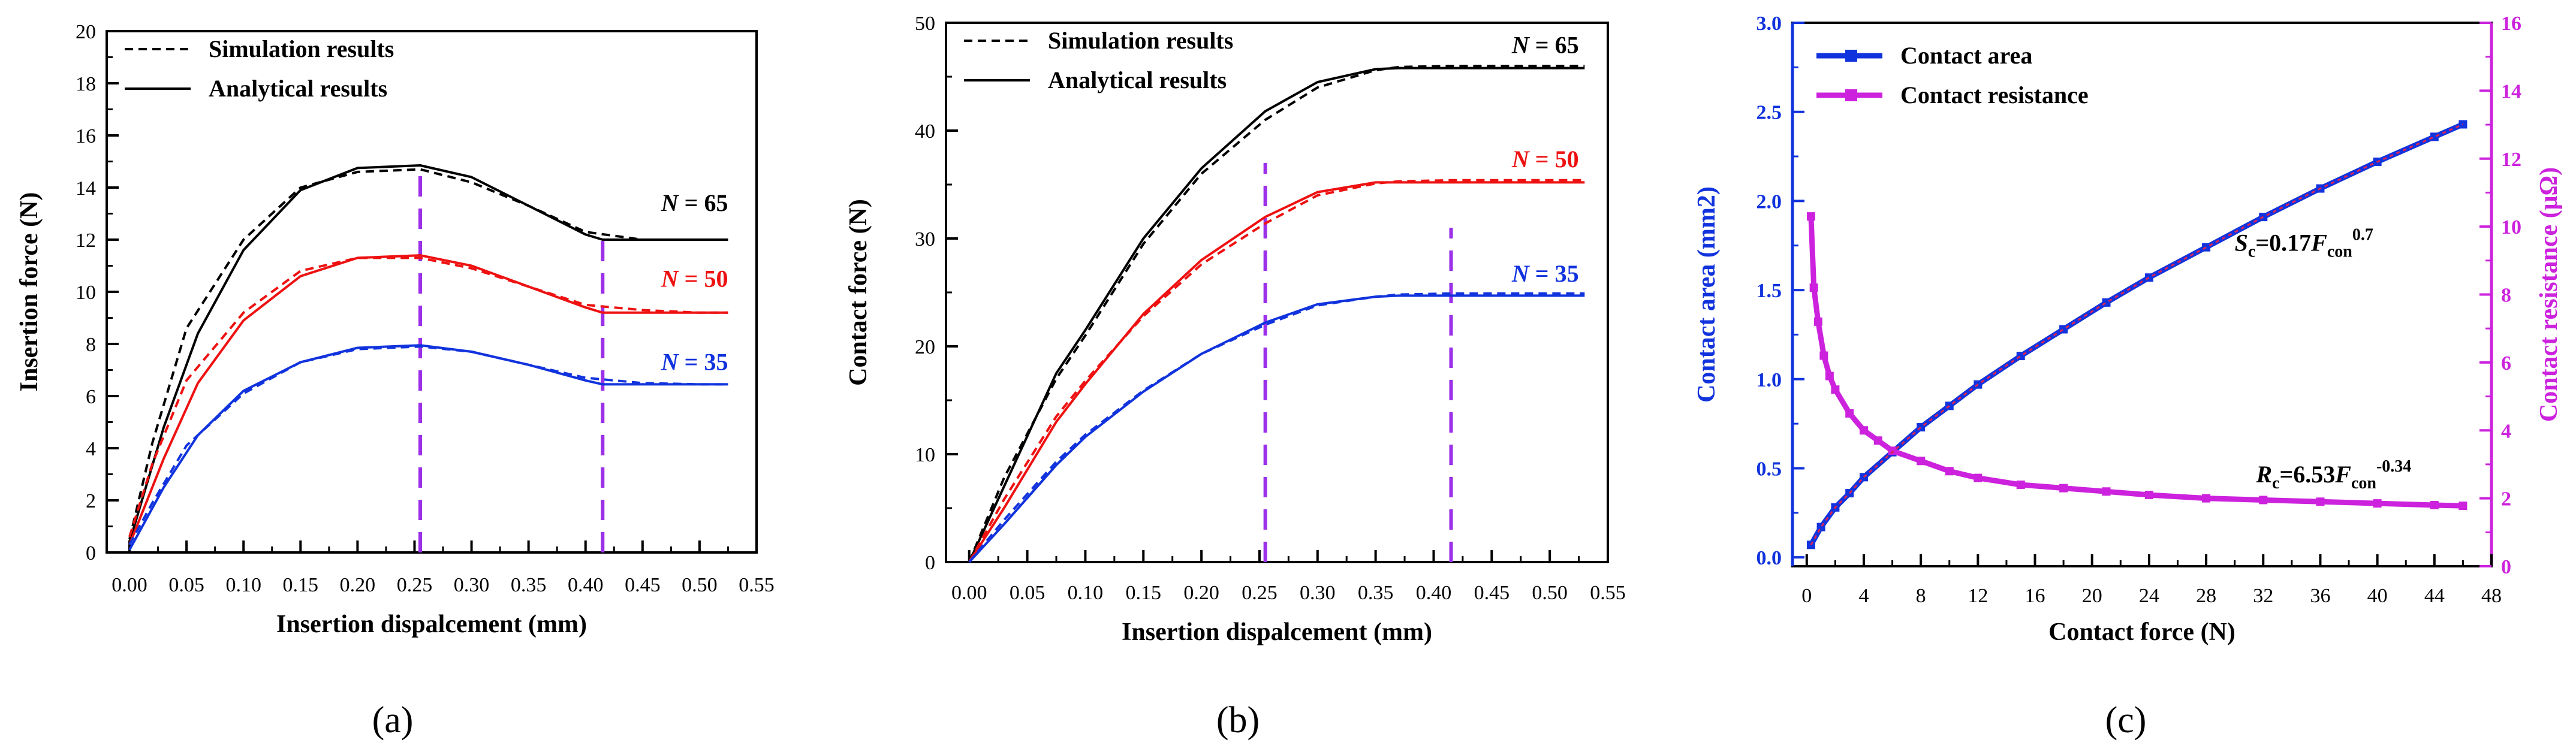 The image size is (2576, 749). What do you see at coordinates (301, 585) in the screenshot?
I see `x-tick-label: 0.15` at bounding box center [301, 585].